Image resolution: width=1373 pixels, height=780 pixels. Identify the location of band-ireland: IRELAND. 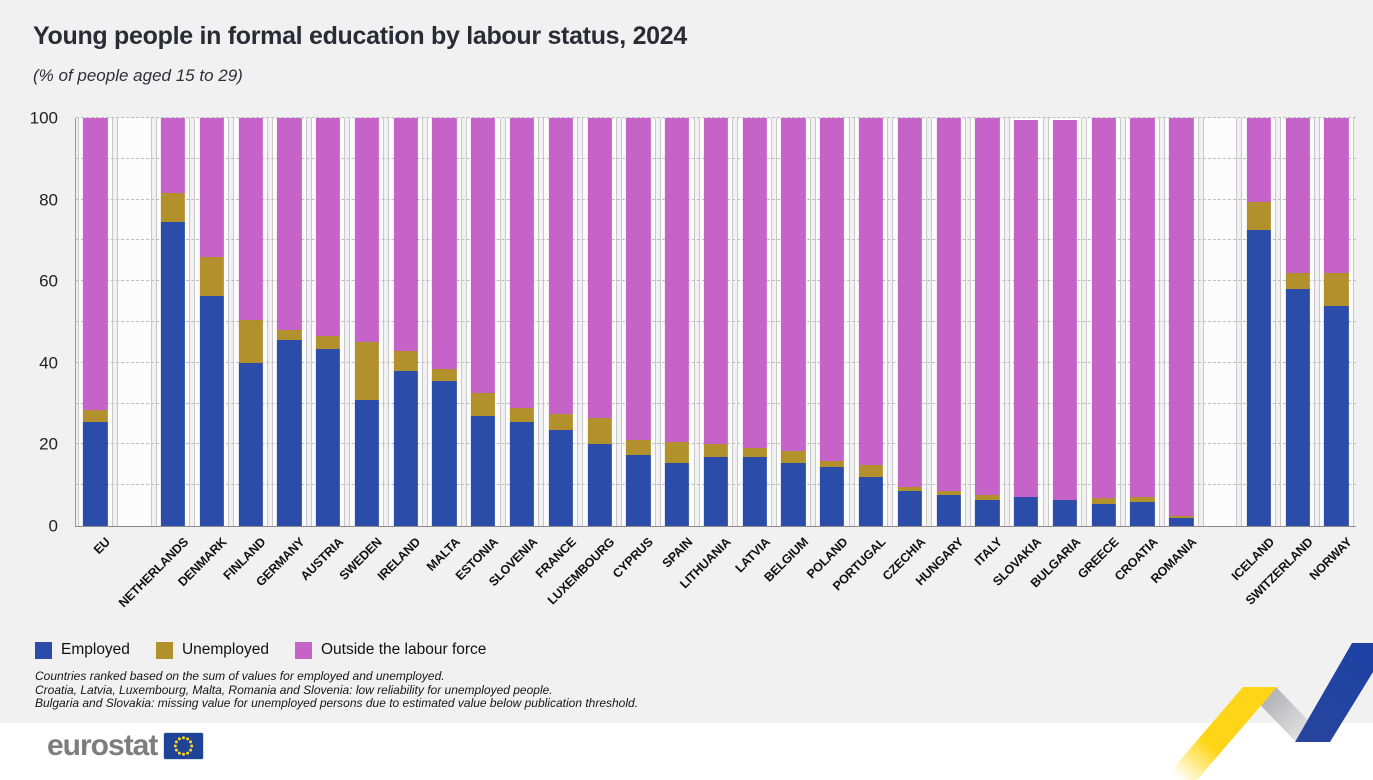
(399, 350).